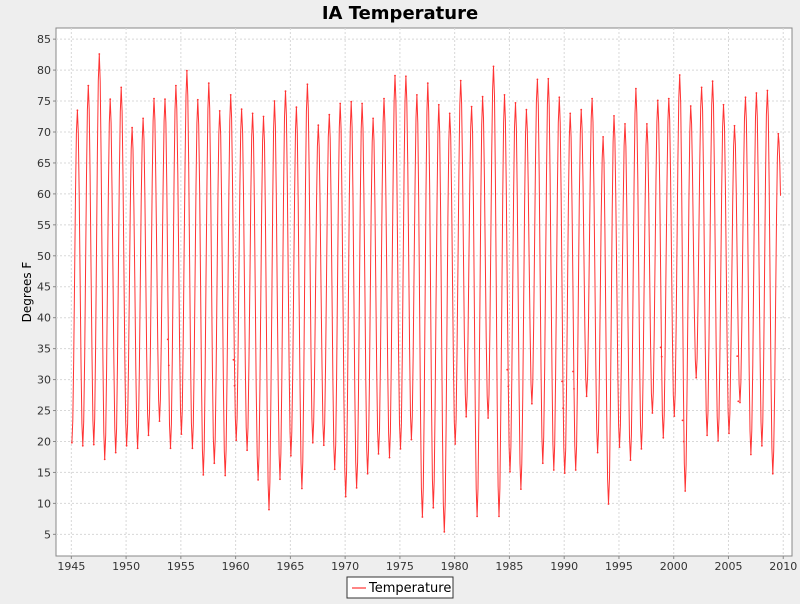 This screenshot has height=604, width=800. What do you see at coordinates (455, 566) in the screenshot?
I see `x-tick-label: 1980` at bounding box center [455, 566].